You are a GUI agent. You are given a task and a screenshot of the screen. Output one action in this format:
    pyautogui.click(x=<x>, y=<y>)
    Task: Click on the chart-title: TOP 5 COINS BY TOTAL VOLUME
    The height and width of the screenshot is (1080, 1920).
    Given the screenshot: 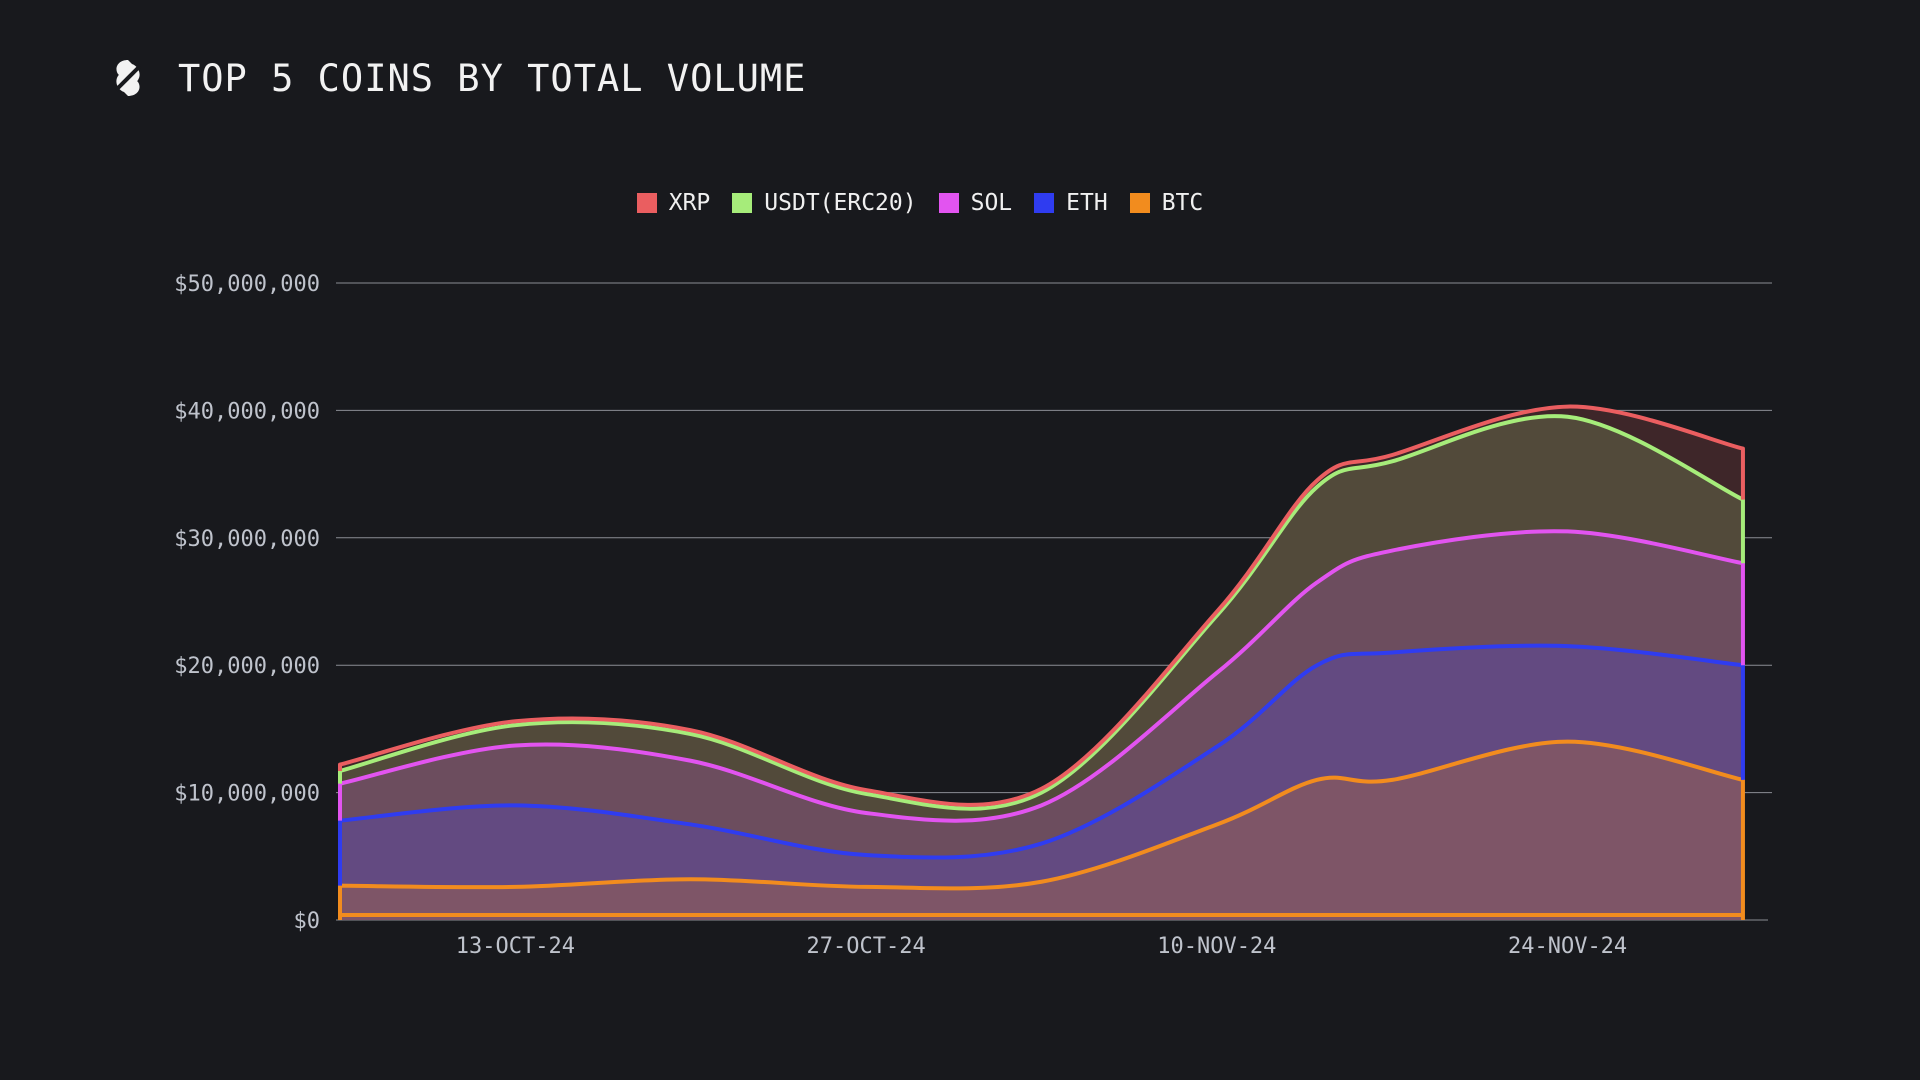 What is the action you would take?
    pyautogui.click(x=492, y=78)
    